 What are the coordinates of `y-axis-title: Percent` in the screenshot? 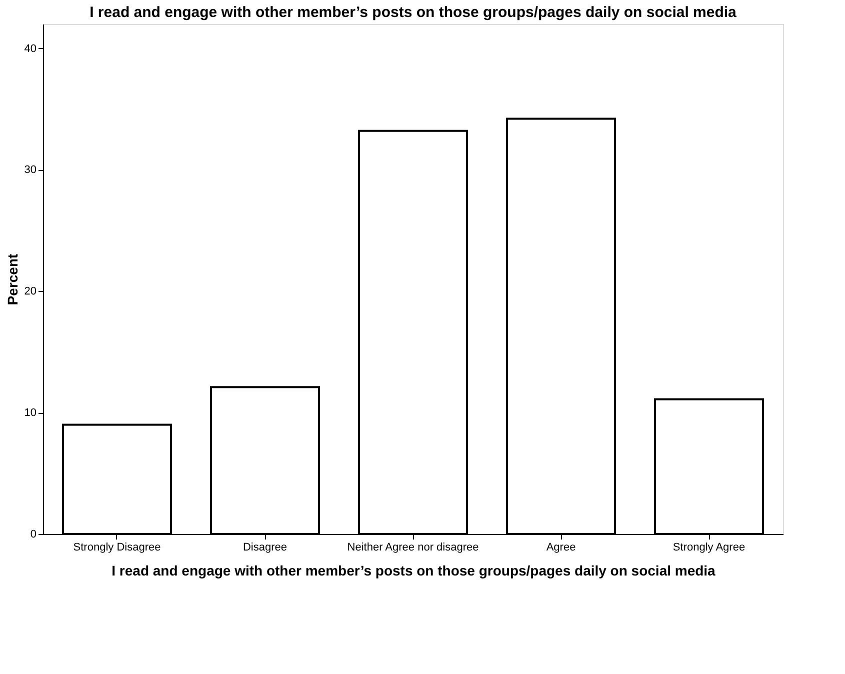 It's located at (12, 279).